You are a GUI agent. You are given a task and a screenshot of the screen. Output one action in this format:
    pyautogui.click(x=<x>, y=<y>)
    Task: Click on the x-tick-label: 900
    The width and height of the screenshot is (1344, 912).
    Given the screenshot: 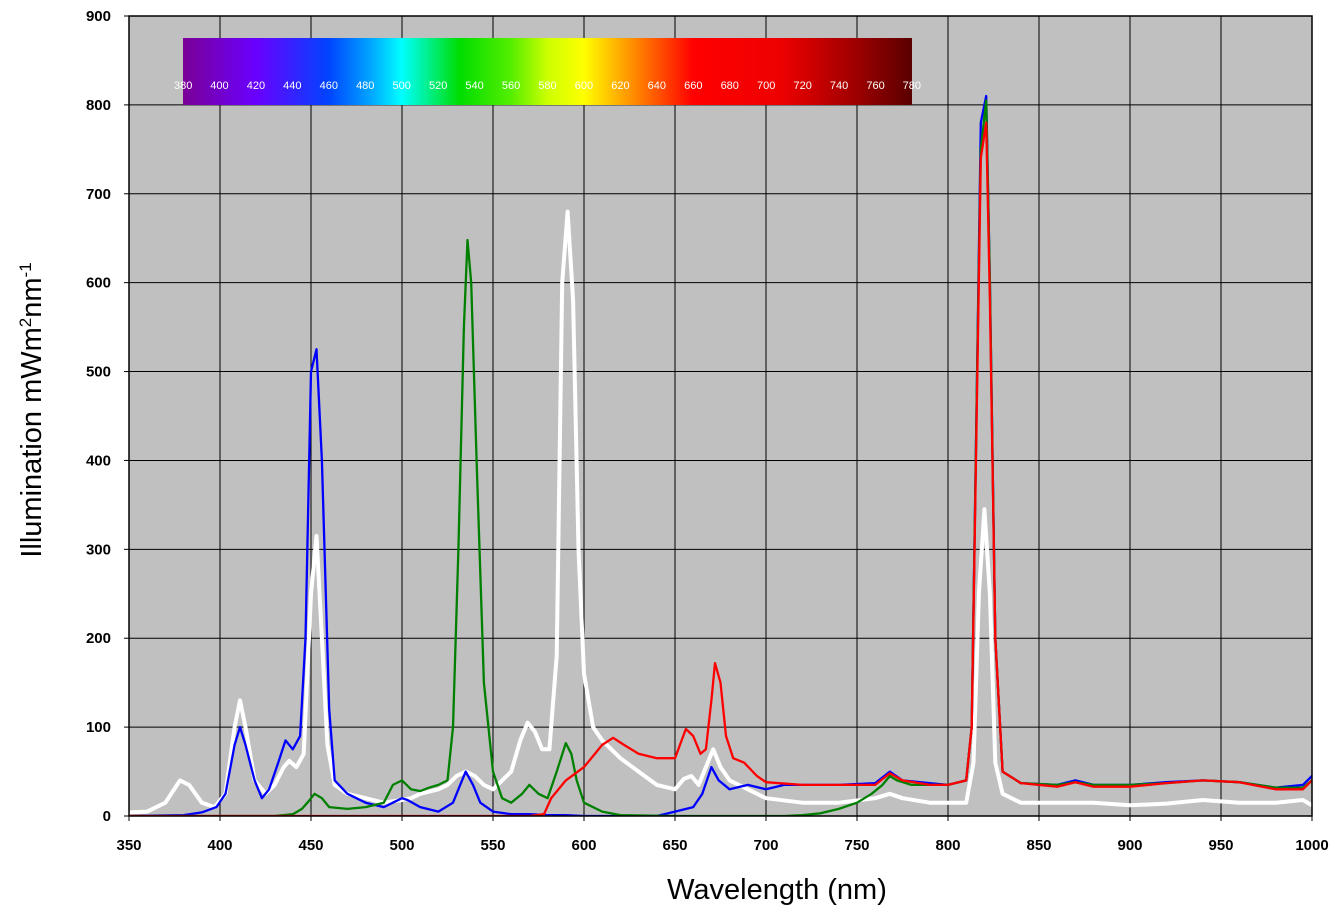 What is the action you would take?
    pyautogui.click(x=1129, y=845)
    